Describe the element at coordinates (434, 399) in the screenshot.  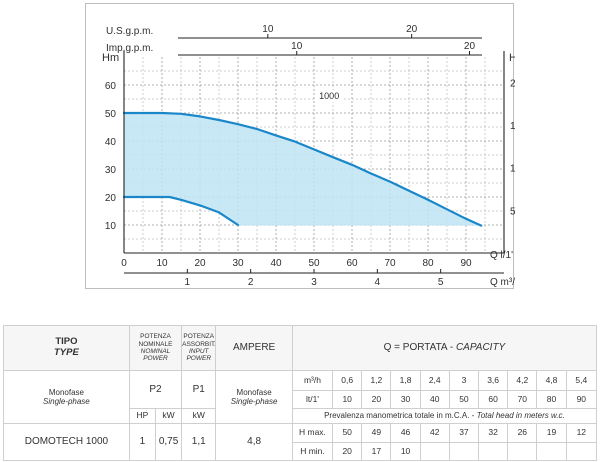
I see `lt-cell: 40` at that location.